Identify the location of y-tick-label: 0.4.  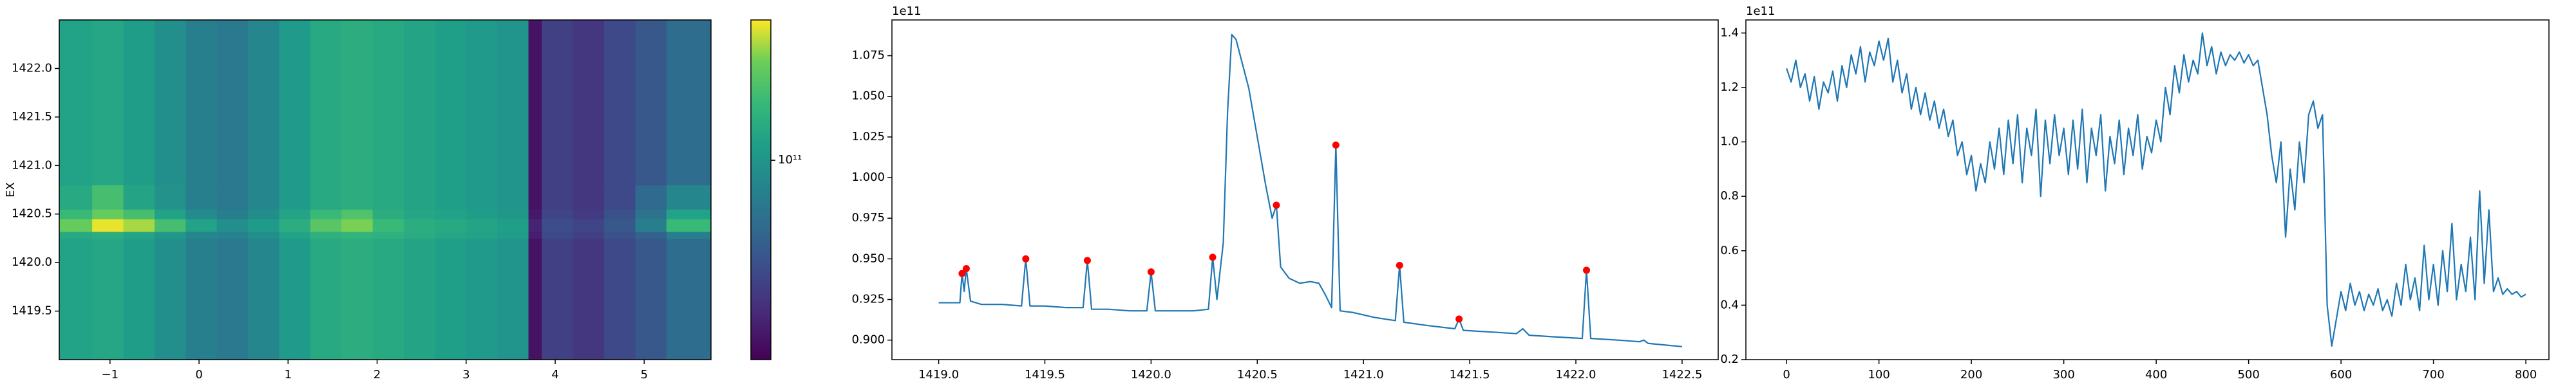
(1729, 304).